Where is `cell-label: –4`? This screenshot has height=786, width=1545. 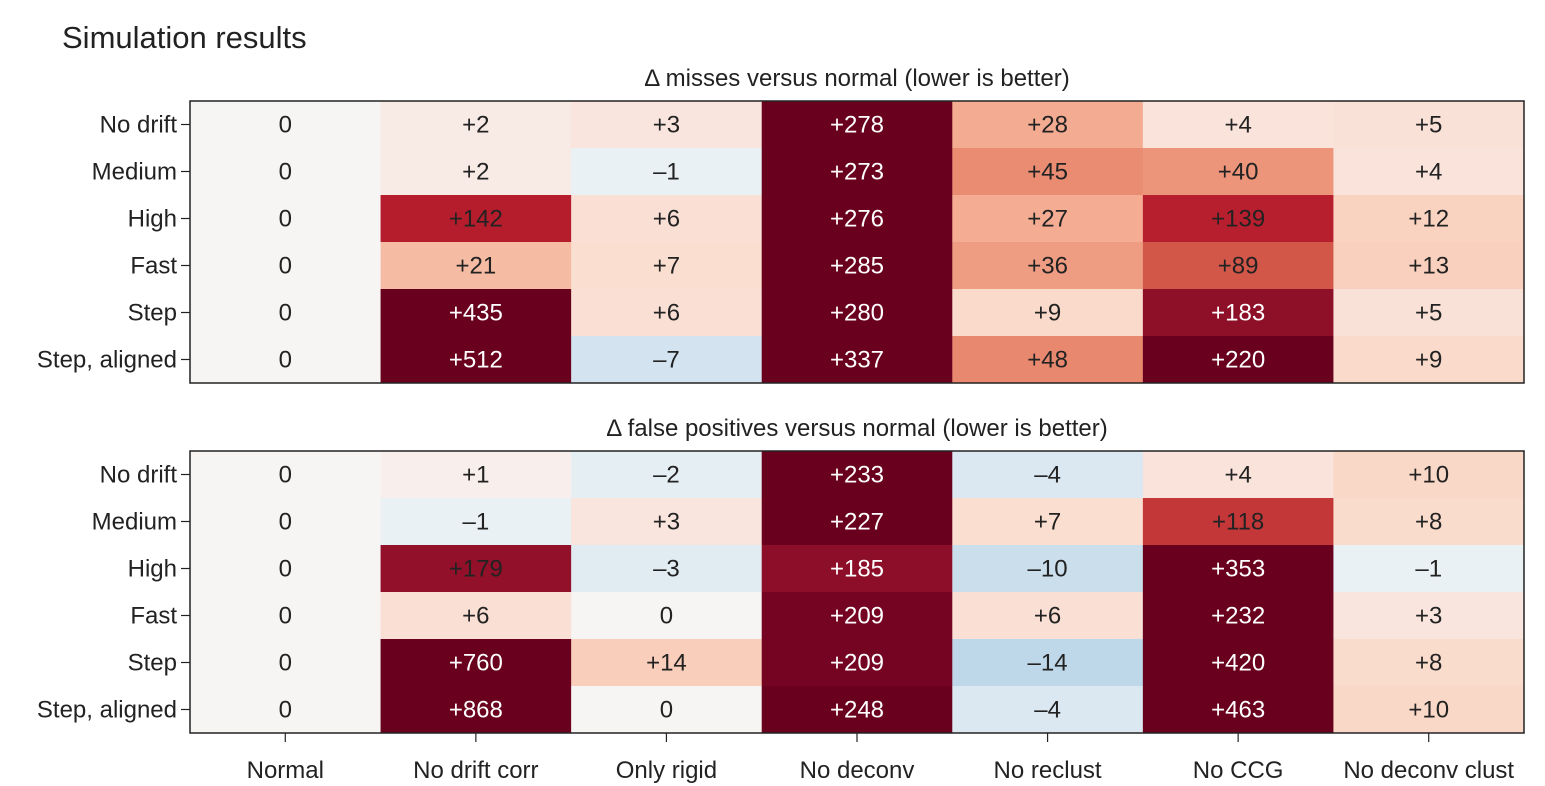 cell-label: –4 is located at coordinates (1047, 710).